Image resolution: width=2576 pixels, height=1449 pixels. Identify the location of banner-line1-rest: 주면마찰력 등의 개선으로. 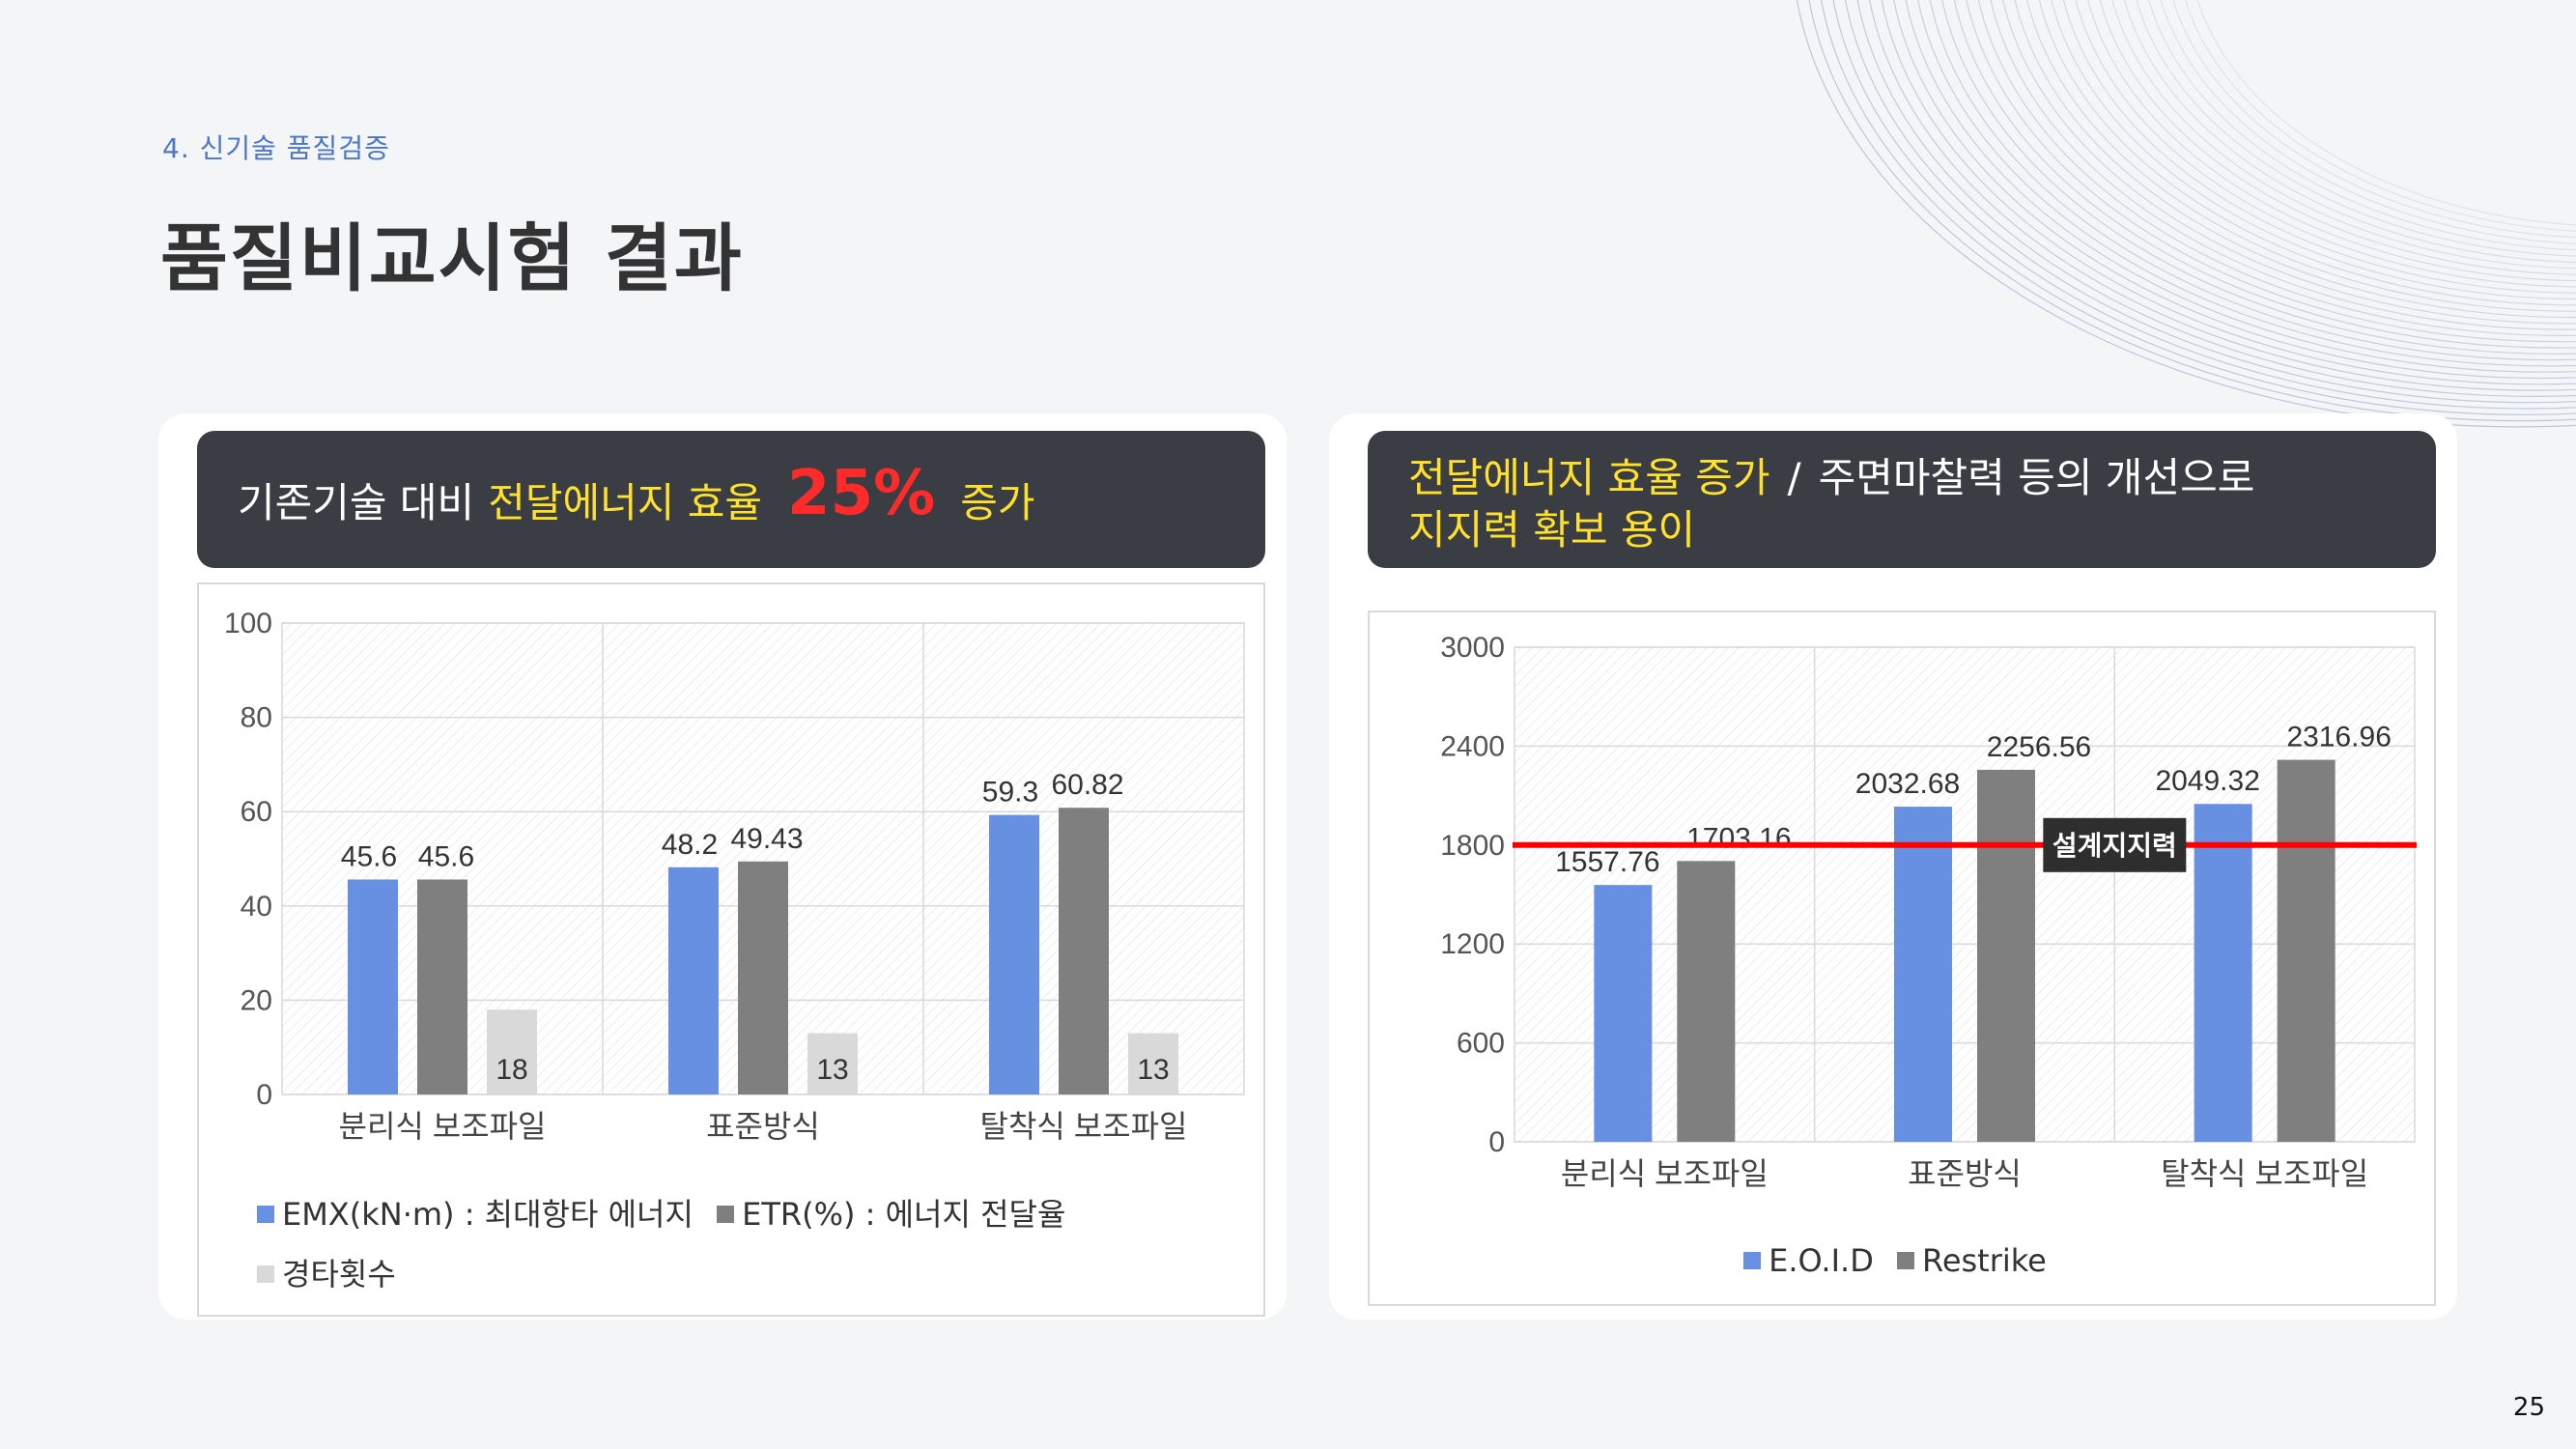
(2036, 477).